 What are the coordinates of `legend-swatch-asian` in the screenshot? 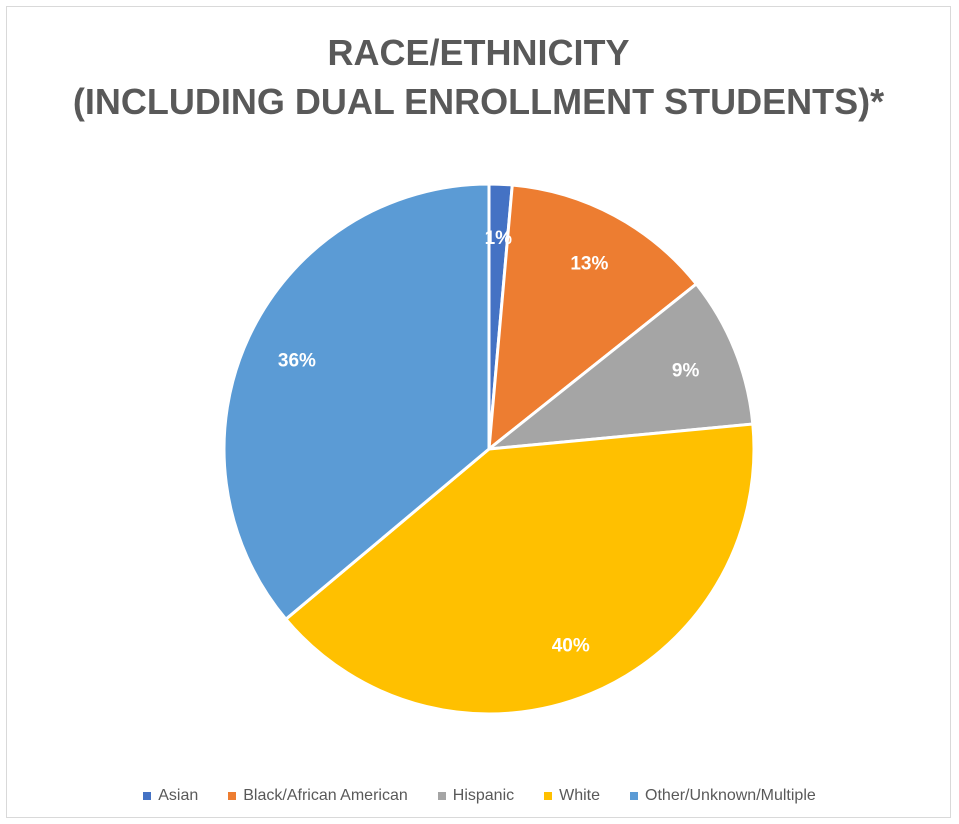 It's located at (147, 796).